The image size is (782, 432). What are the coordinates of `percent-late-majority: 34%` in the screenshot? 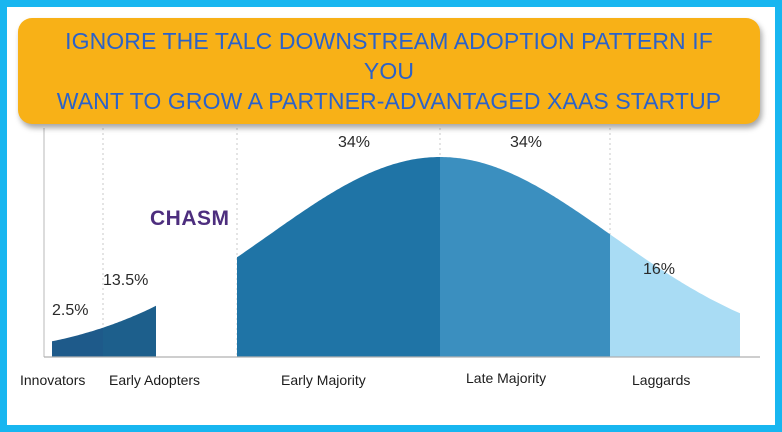 It's located at (526, 142).